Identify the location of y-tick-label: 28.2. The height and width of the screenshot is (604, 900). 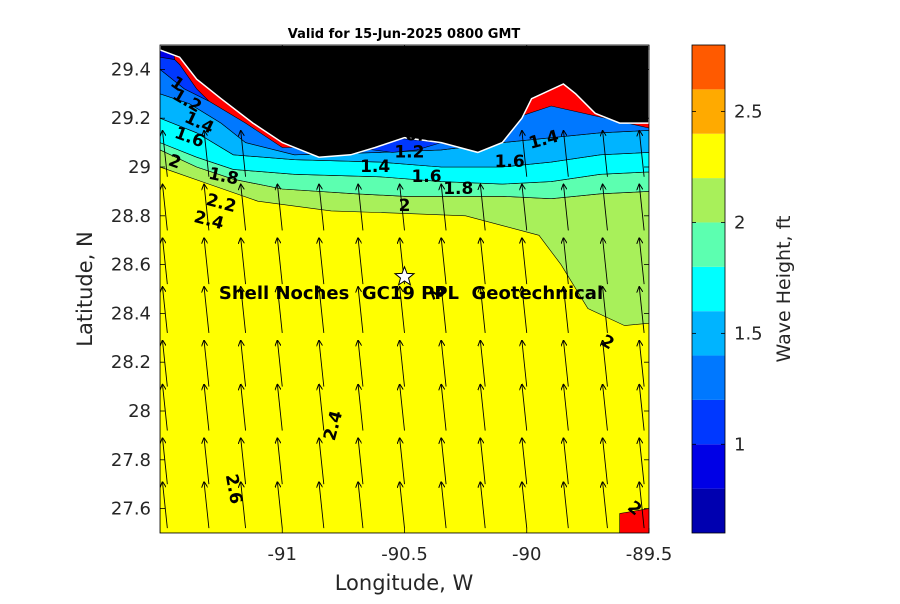
(131, 362).